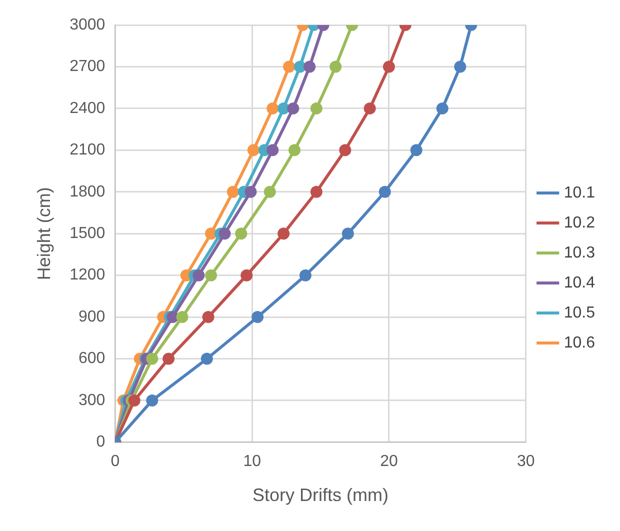  Describe the element at coordinates (88, 233) in the screenshot. I see `y-tick-label: 1500` at that location.